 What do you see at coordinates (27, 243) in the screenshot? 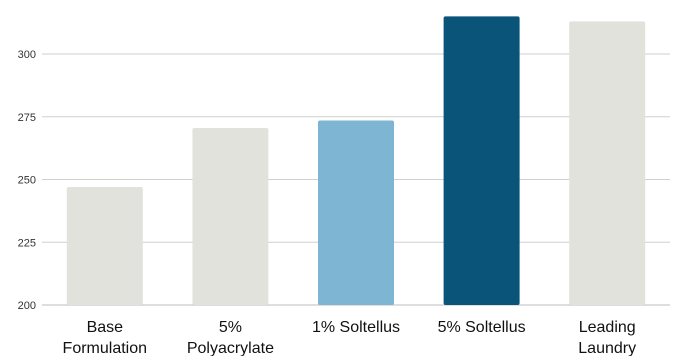
I see `y-tick-label: 225` at bounding box center [27, 243].